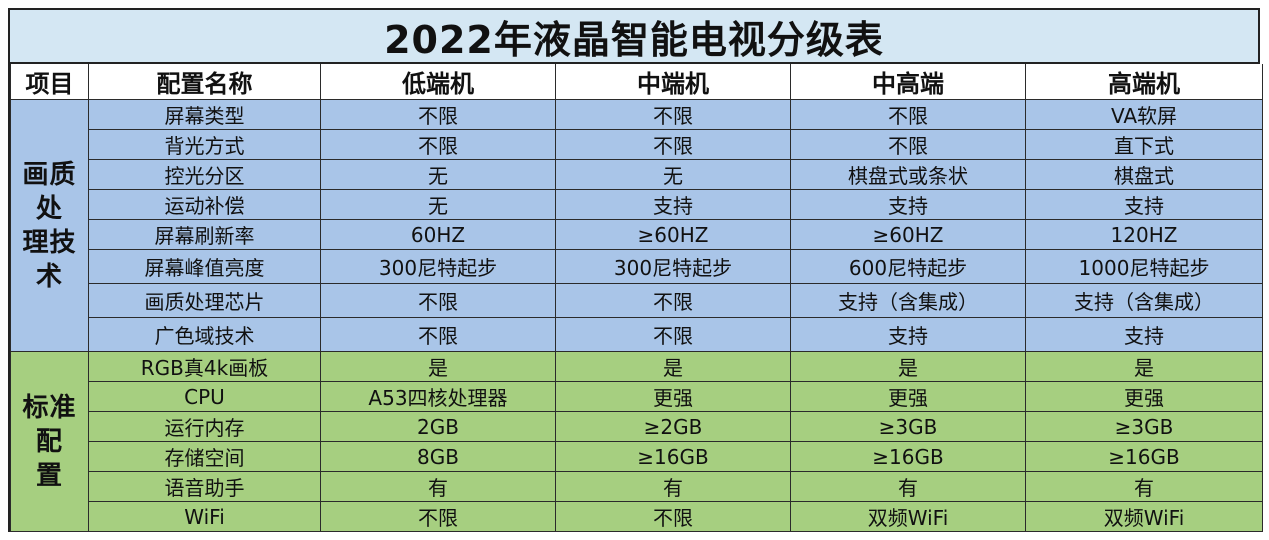 The width and height of the screenshot is (1269, 540). I want to click on config-name-cell: 屏幕峰值亮度, so click(204, 266).